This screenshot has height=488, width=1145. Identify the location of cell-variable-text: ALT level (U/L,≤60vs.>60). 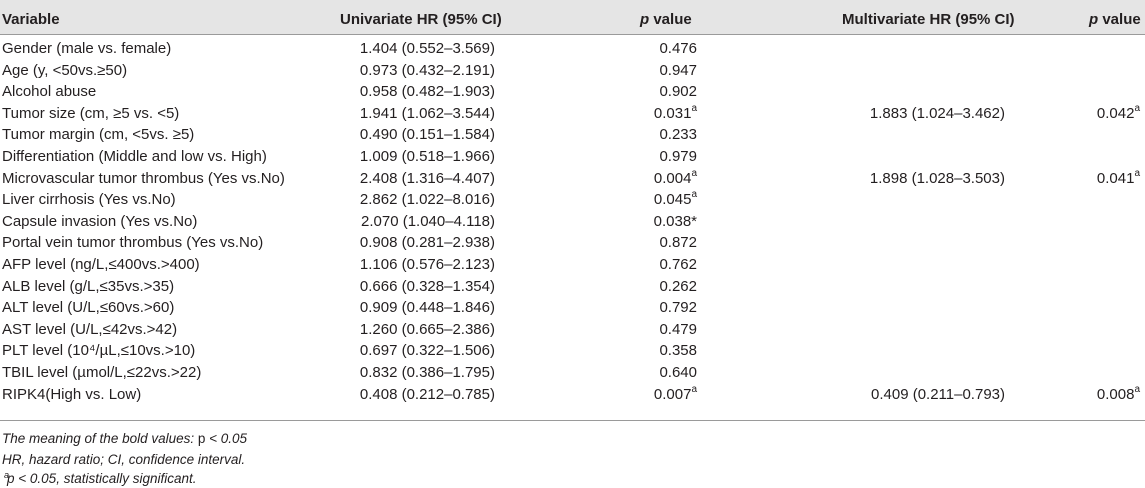
(88, 308).